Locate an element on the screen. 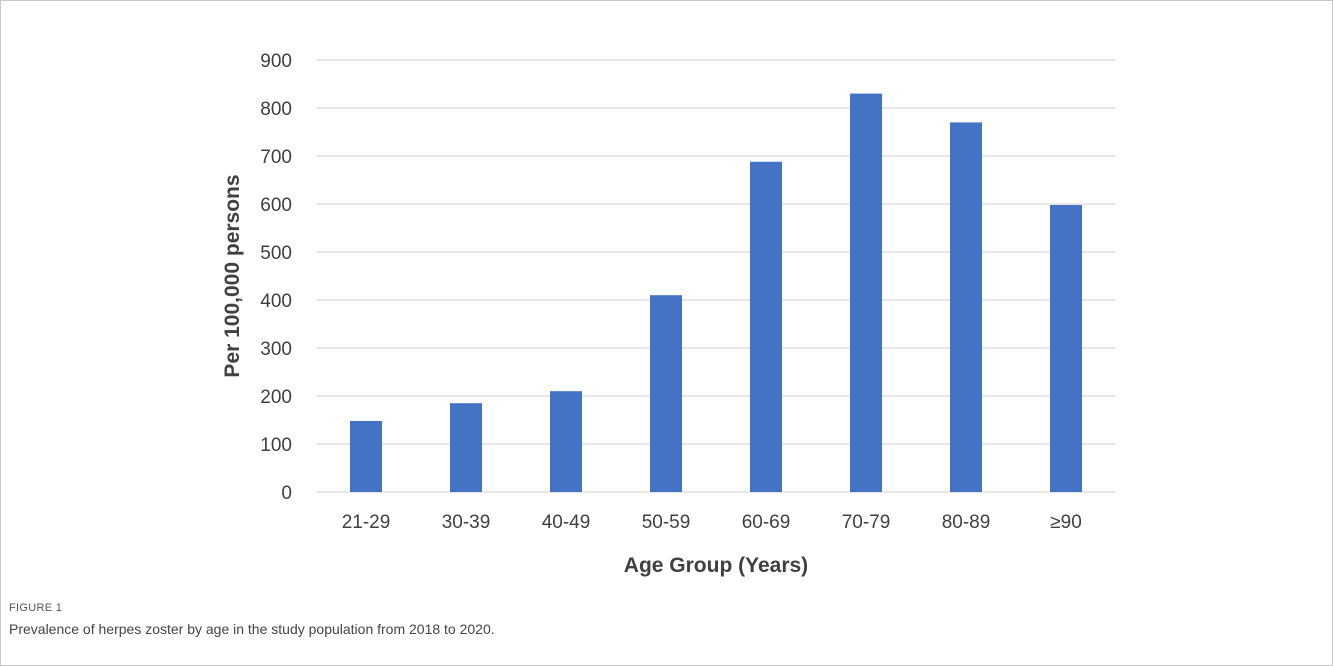 The width and height of the screenshot is (1333, 666). x-tick-label: 70-79 is located at coordinates (866, 522).